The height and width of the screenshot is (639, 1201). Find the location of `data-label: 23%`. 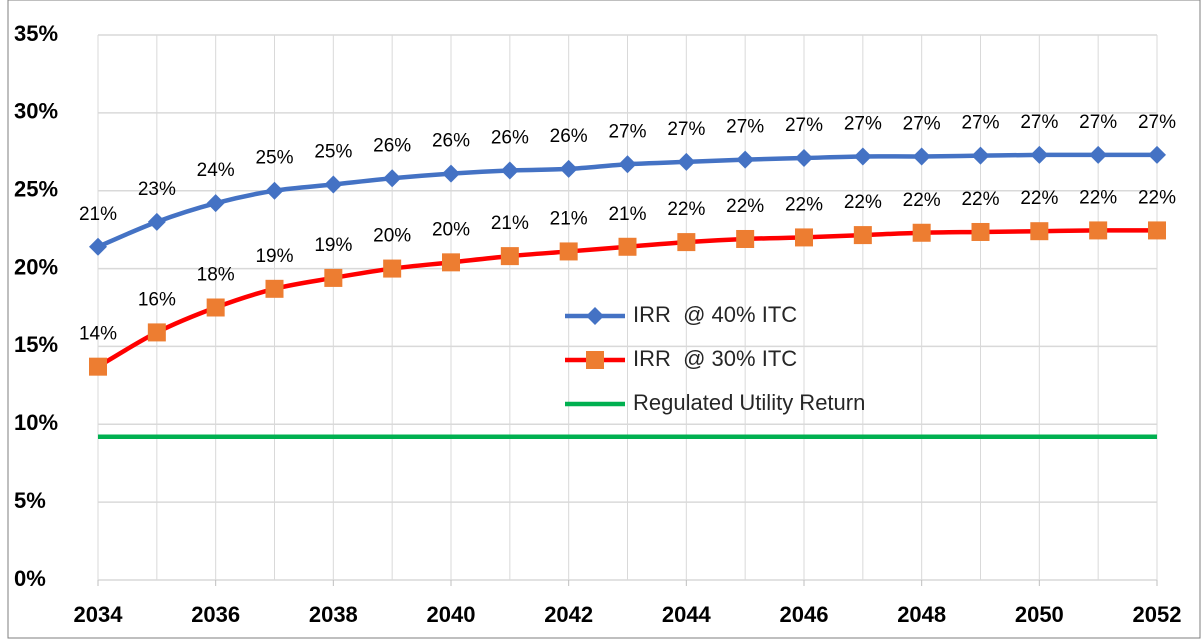

data-label: 23% is located at coordinates (157, 189).